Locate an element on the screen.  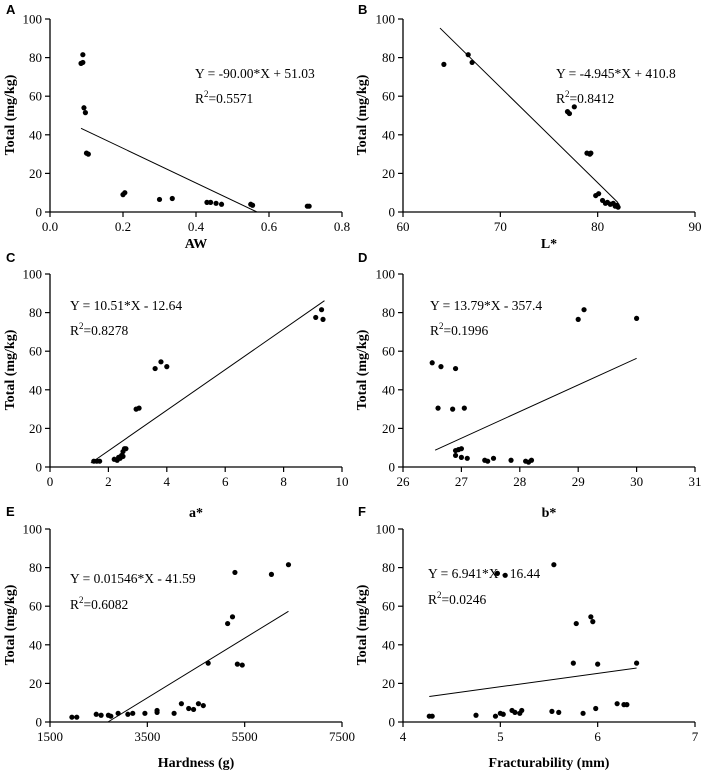
panel-label: F is located at coordinates (362, 511).